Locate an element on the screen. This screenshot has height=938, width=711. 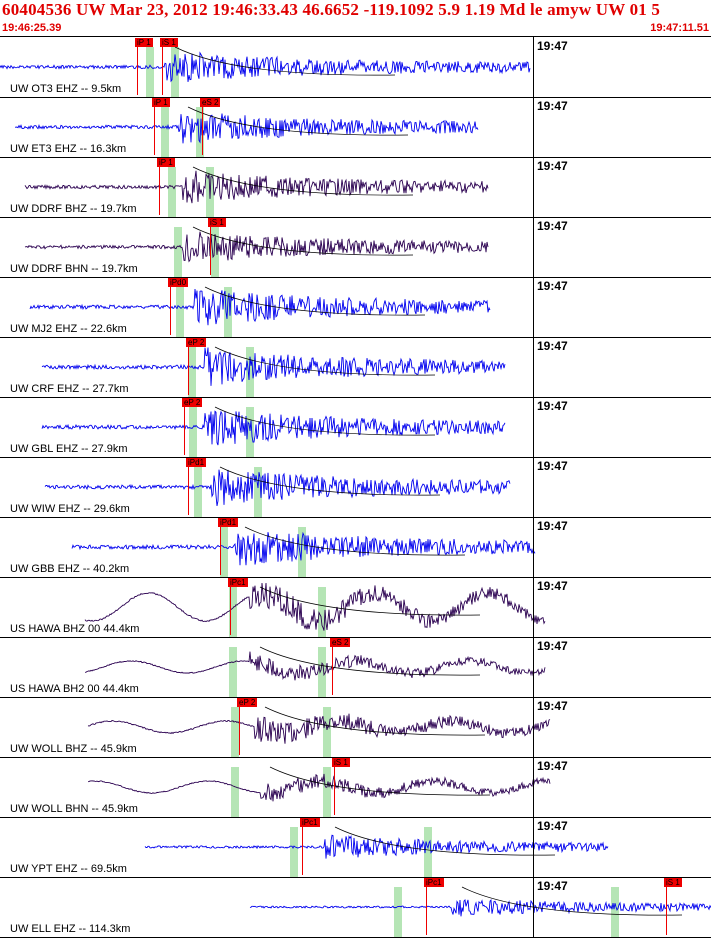
seismogram-panel: eP 2 19:47 UW CRF EHZ -- 27.7km is located at coordinates (355, 367).